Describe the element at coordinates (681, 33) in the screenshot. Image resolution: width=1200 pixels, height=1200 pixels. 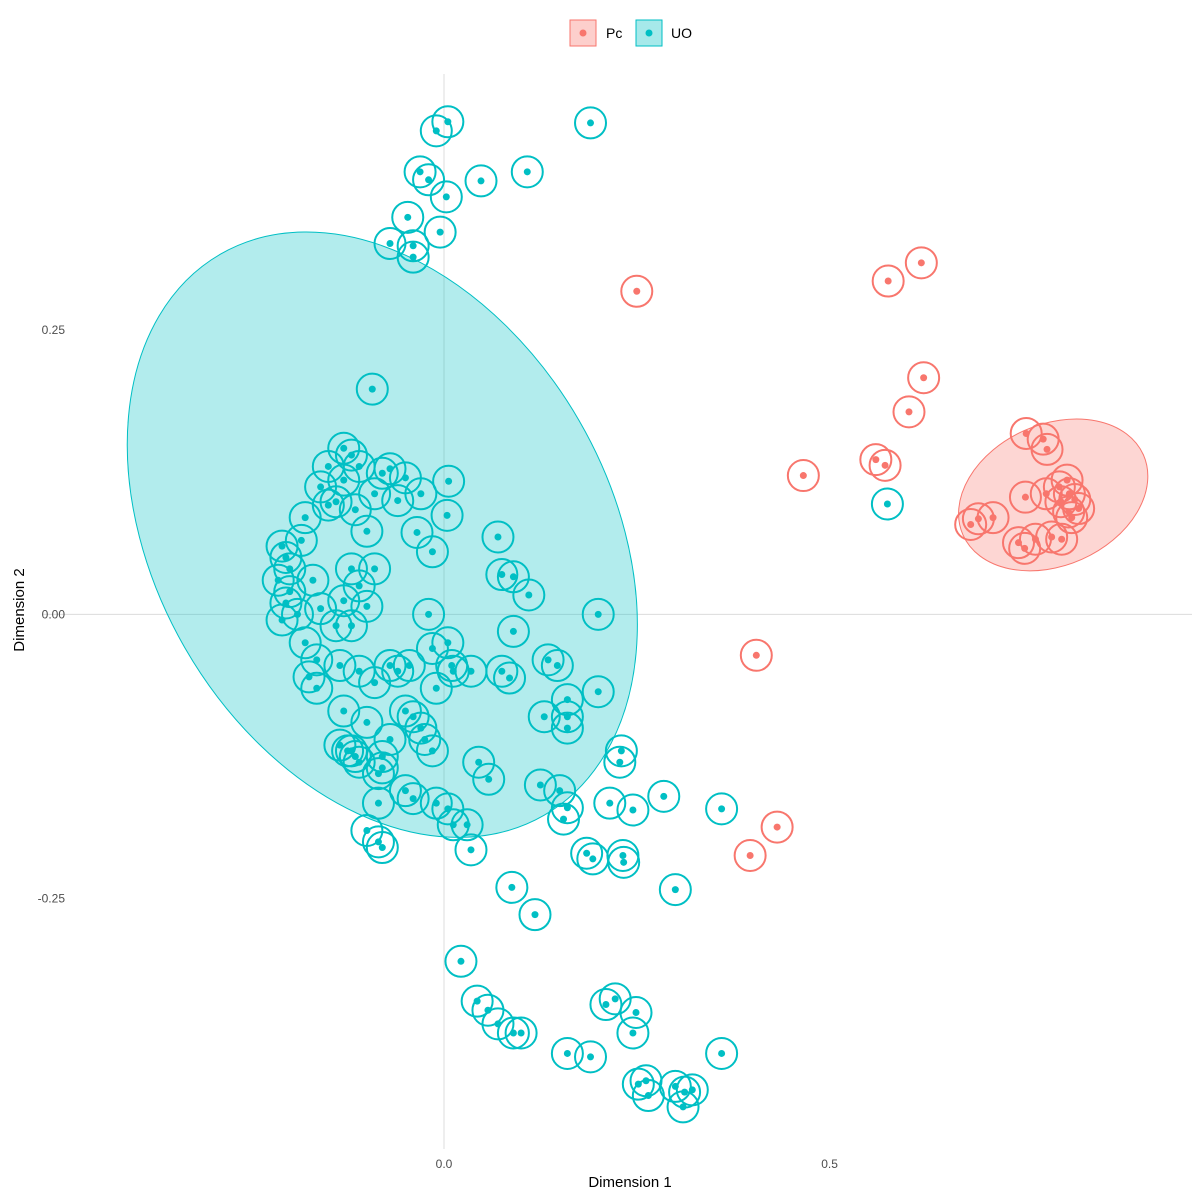
I see `legend-label-uo: UO` at that location.